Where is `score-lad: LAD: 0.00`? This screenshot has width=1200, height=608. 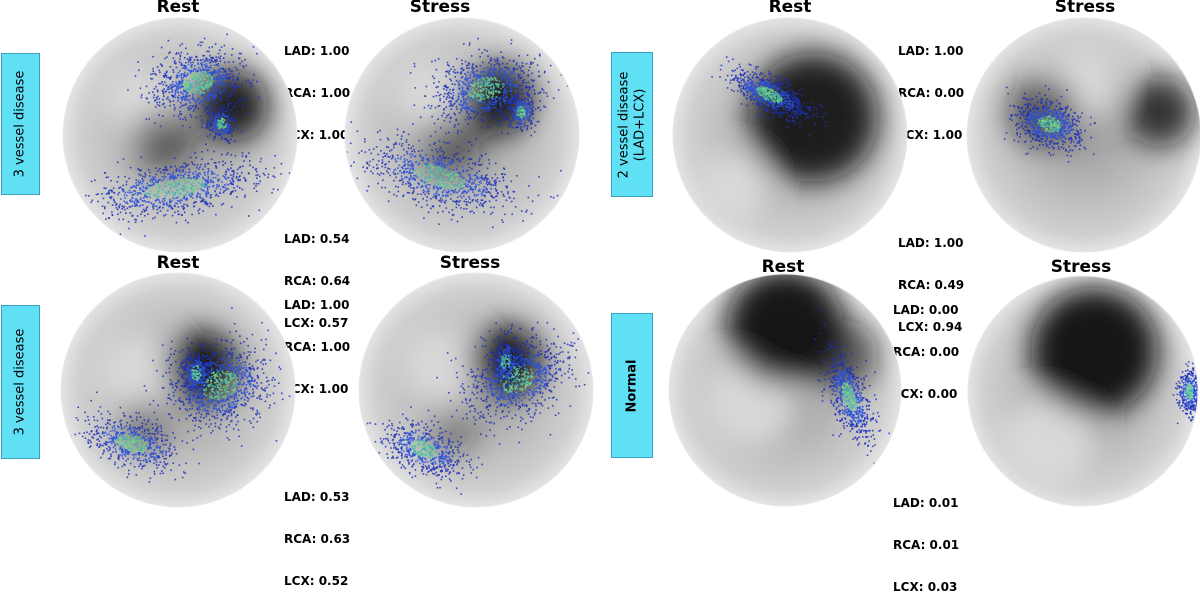 score-lad: LAD: 0.00 is located at coordinates (926, 310).